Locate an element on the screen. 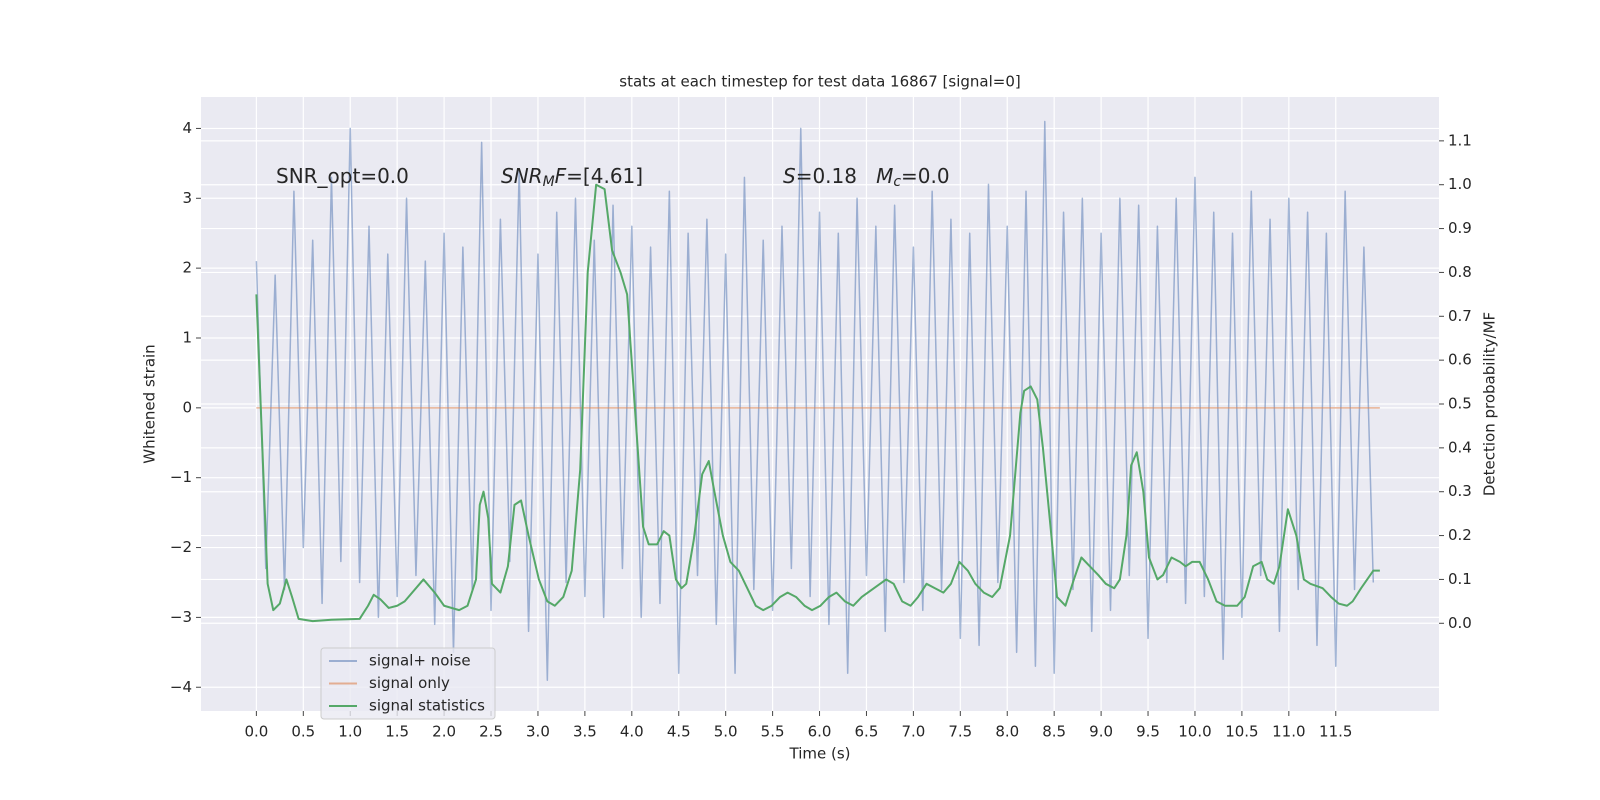 Image resolution: width=1600 pixels, height=800 pixels. y-tick-label: 0 is located at coordinates (187, 407).